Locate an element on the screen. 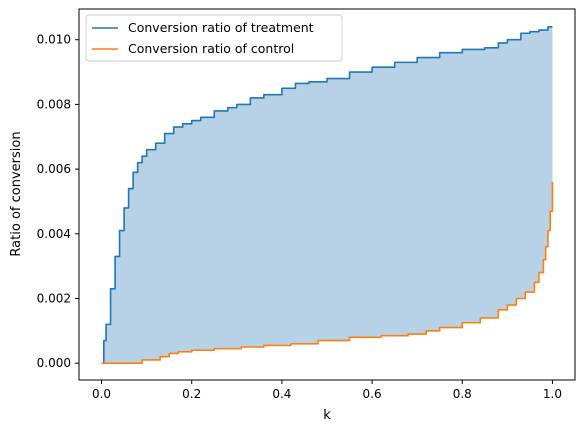  x-axis-ticks: 0.0 0.2 0.4 0.6 0.8 1.0 is located at coordinates (327, 390).